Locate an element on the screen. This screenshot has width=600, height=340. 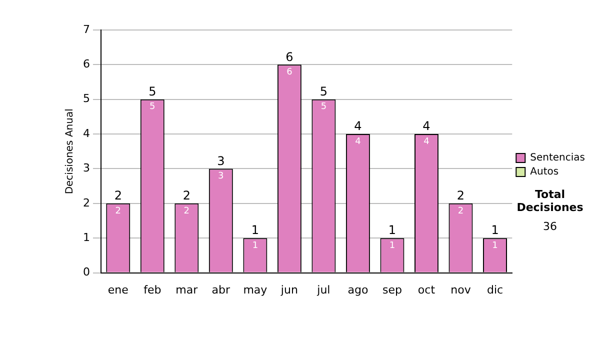
x-tick-label: dic is located at coordinates (495, 289).